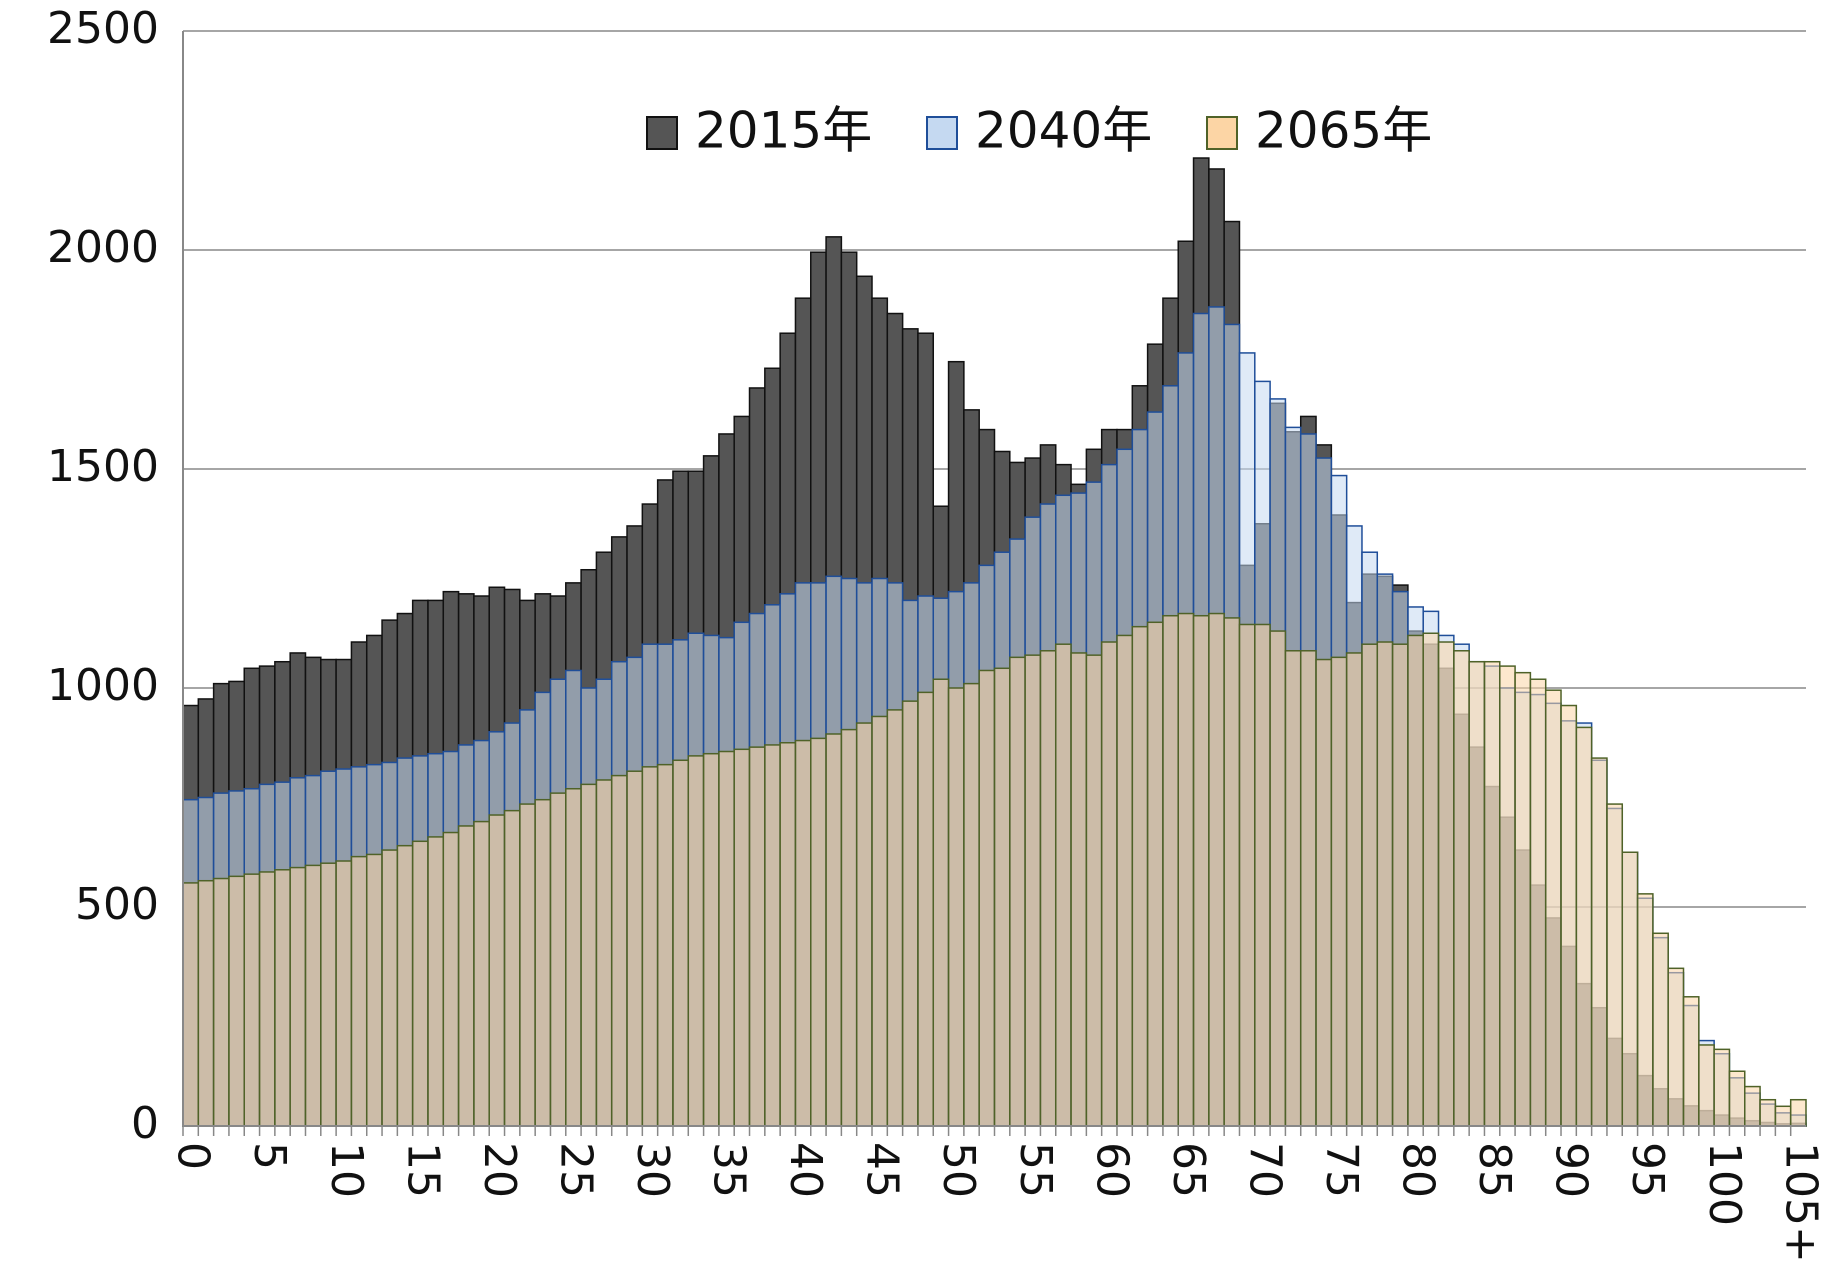 The width and height of the screenshot is (1829, 1284). Describe the element at coordinates (117, 904) in the screenshot. I see `y-tick-label: 500` at that location.